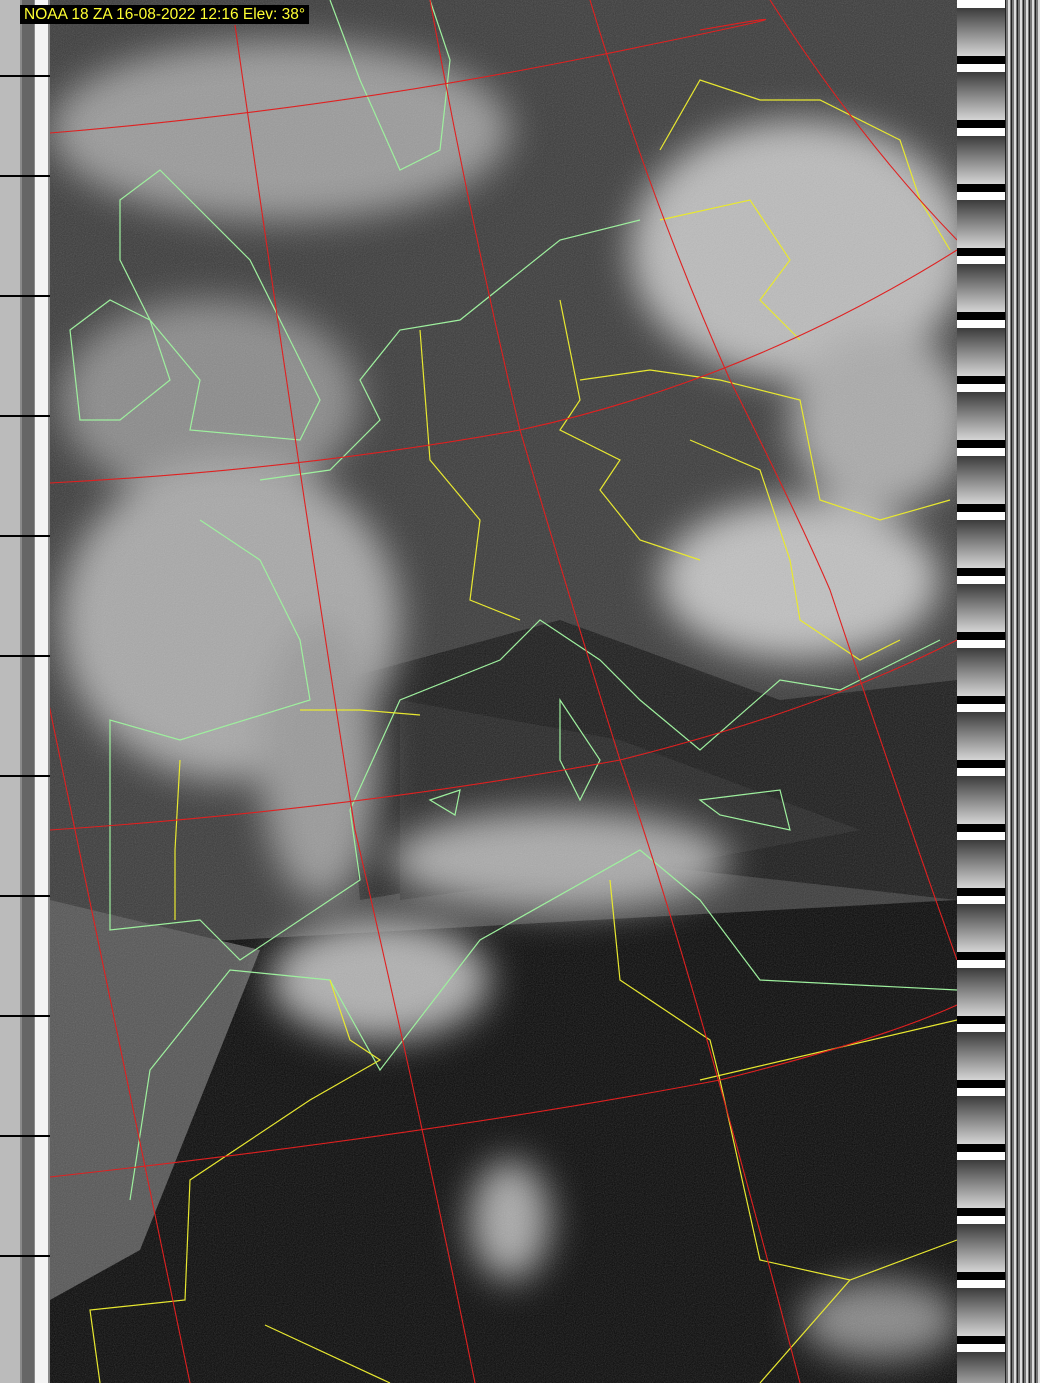 The image size is (1040, 1383). I want to click on right-telemetry-strip, so click(998, 691).